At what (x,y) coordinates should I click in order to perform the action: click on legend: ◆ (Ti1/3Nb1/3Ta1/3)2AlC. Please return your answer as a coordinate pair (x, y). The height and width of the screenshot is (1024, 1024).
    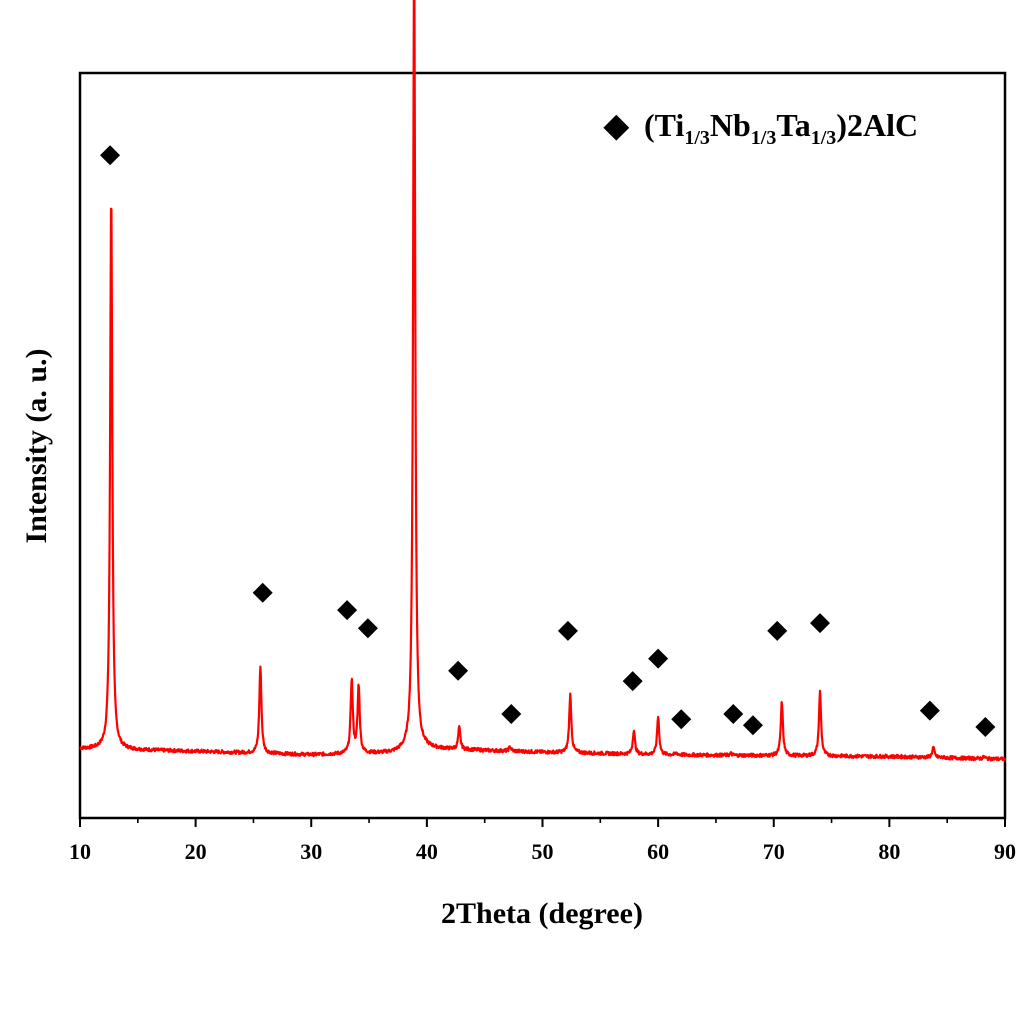
    Looking at the image, I should click on (760, 128).